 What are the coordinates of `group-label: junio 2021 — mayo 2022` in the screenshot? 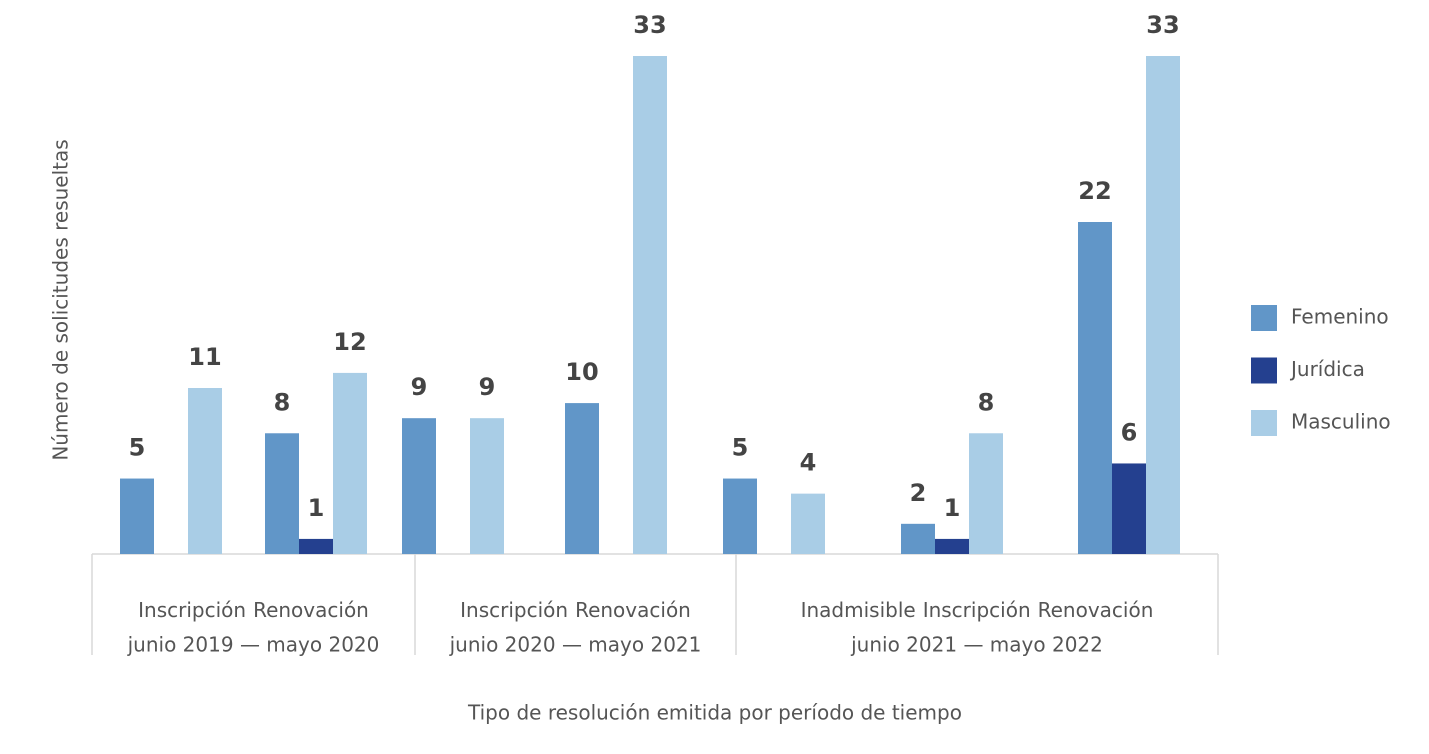 It's located at (976, 645).